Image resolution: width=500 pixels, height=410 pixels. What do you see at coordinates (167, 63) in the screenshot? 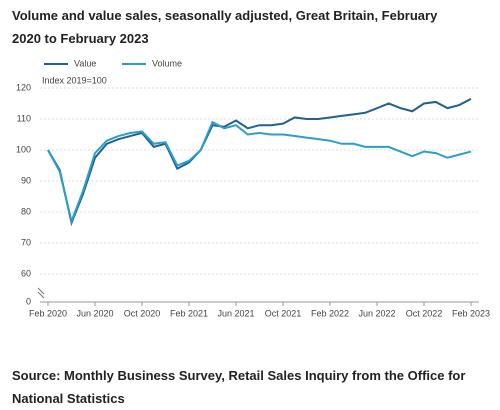
I see `legend-label: Volume` at bounding box center [167, 63].